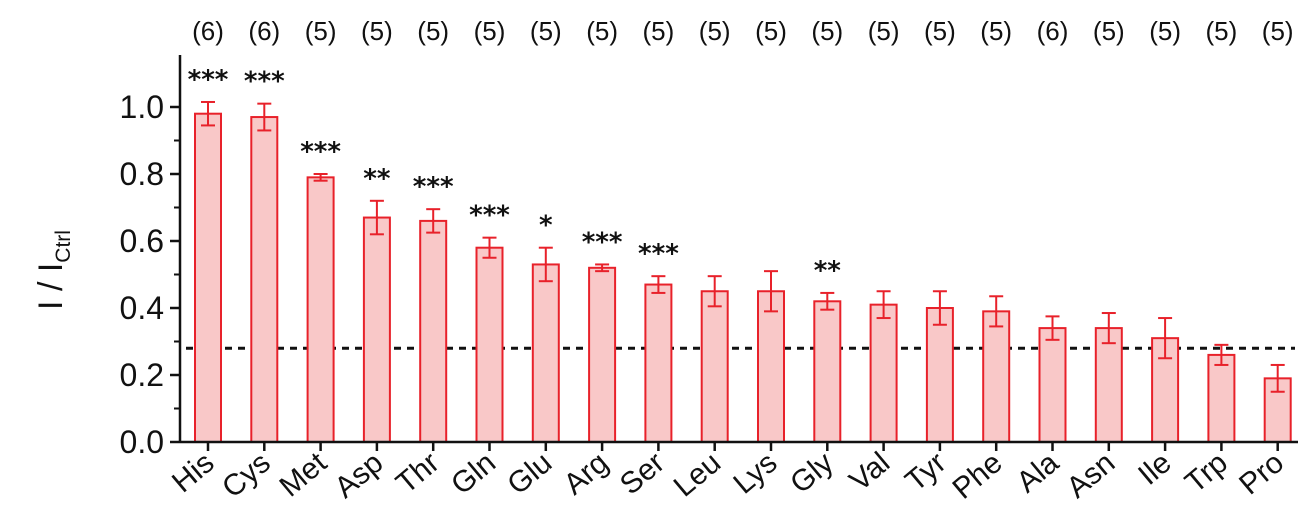  Describe the element at coordinates (869, 472) in the screenshot. I see `x-tick-label: Val` at that location.